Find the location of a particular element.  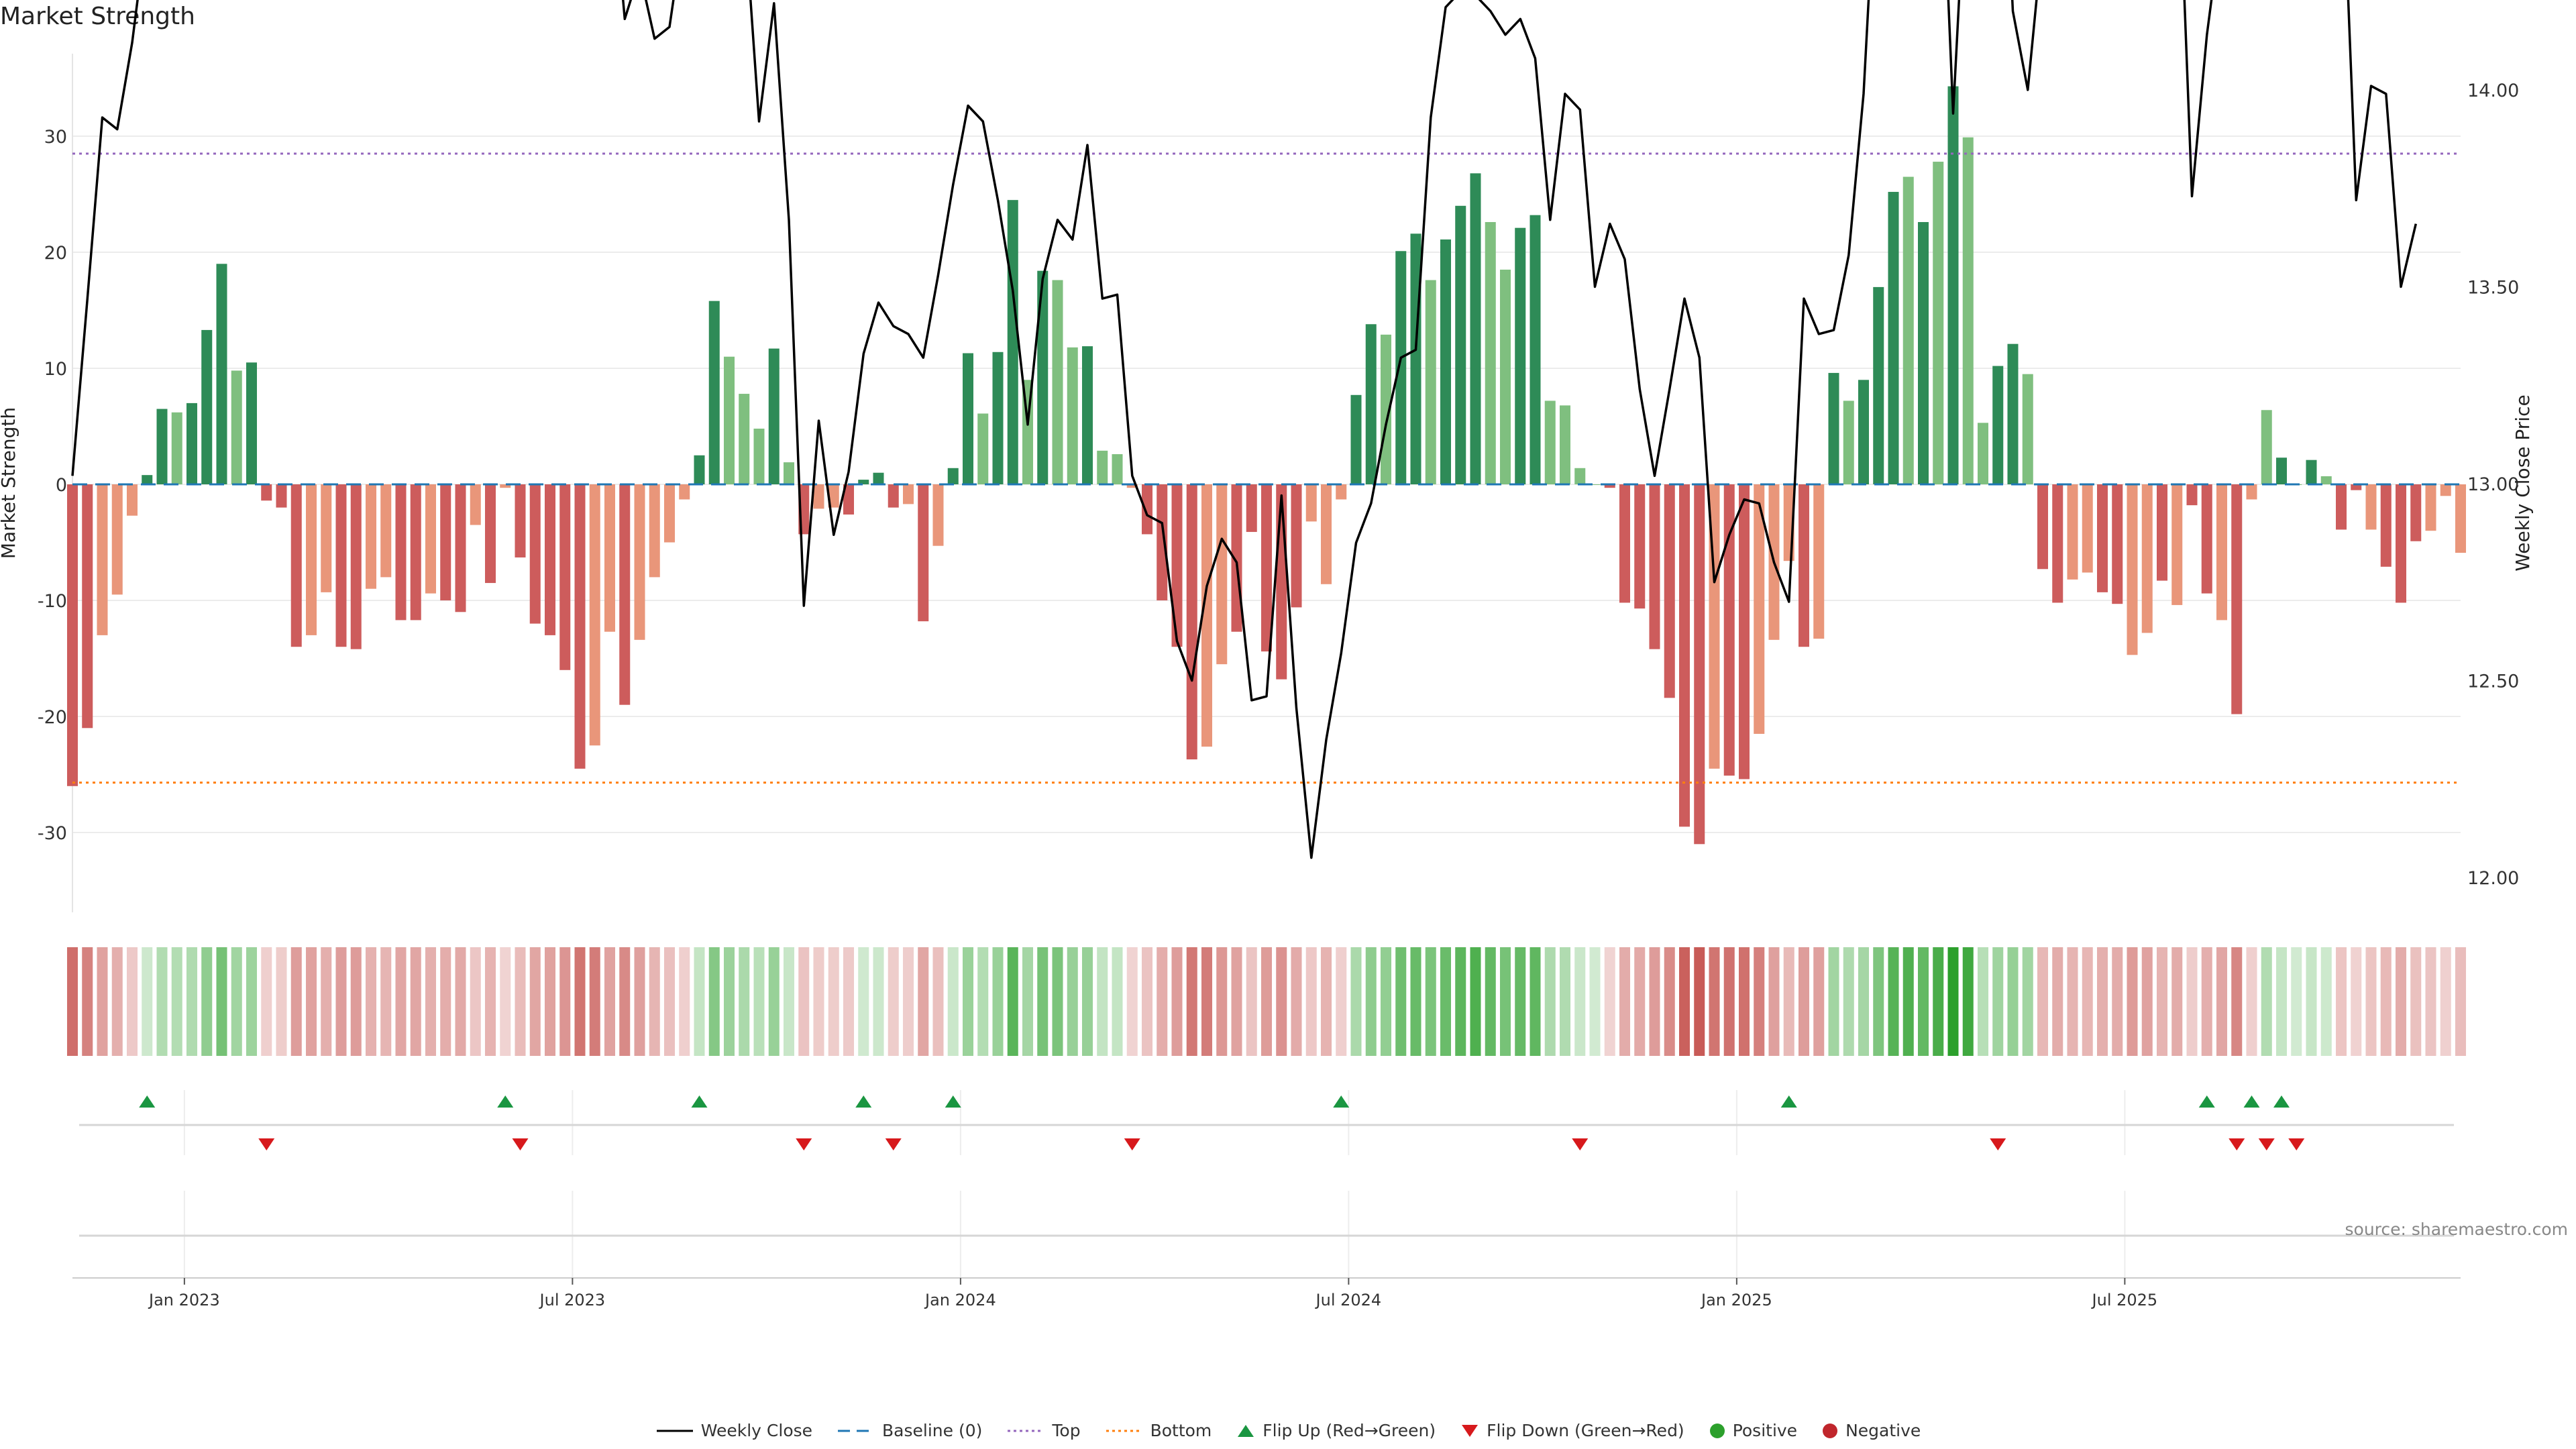

y2-tick-label: 14.00 is located at coordinates (2493, 90).